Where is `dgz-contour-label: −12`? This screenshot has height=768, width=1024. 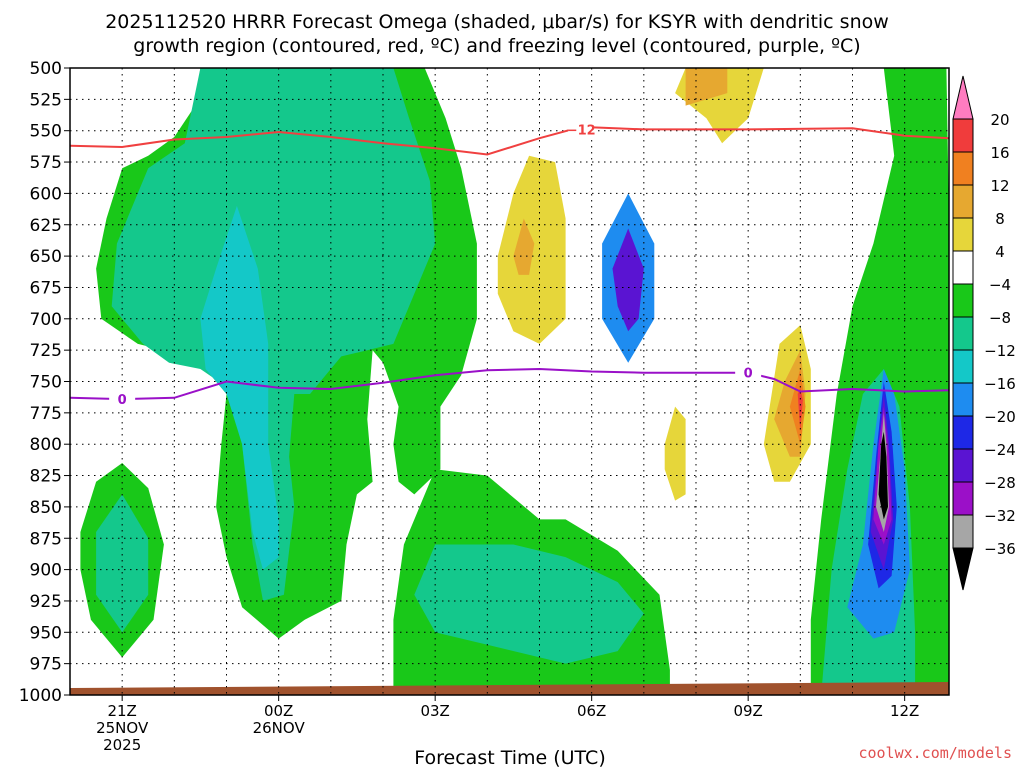 dgz-contour-label: −12 is located at coordinates (581, 130).